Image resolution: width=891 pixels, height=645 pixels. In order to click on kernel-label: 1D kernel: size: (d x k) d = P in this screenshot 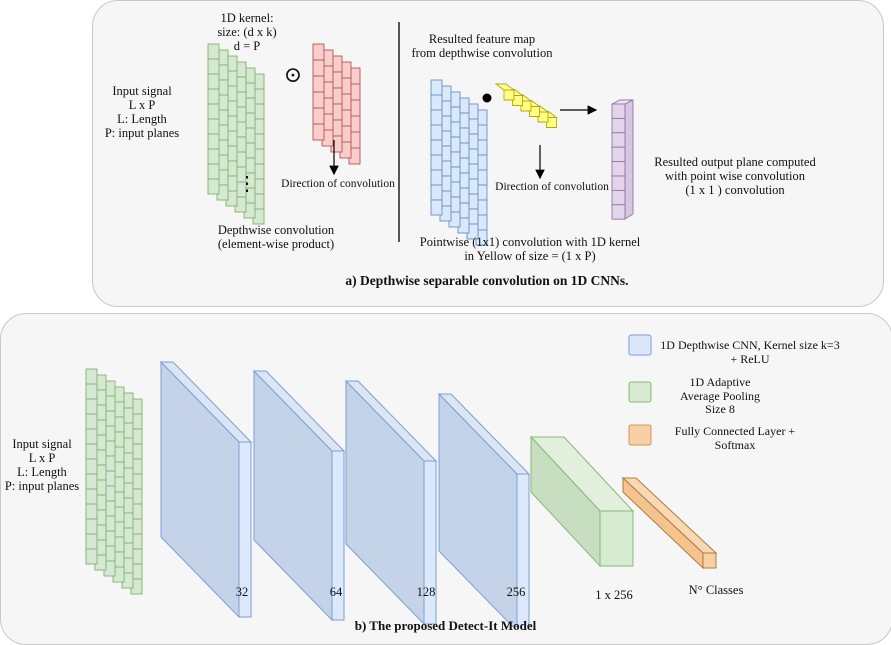, I will do `click(247, 32)`.